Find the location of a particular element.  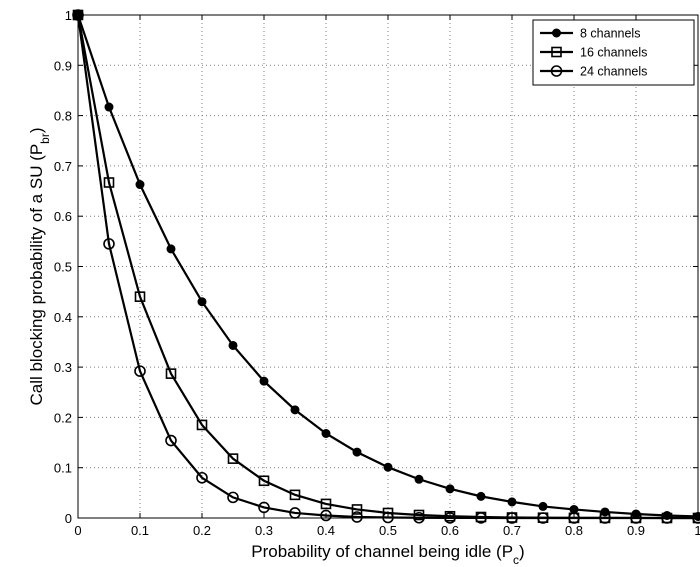

x-tick-label: 1 is located at coordinates (697, 530).